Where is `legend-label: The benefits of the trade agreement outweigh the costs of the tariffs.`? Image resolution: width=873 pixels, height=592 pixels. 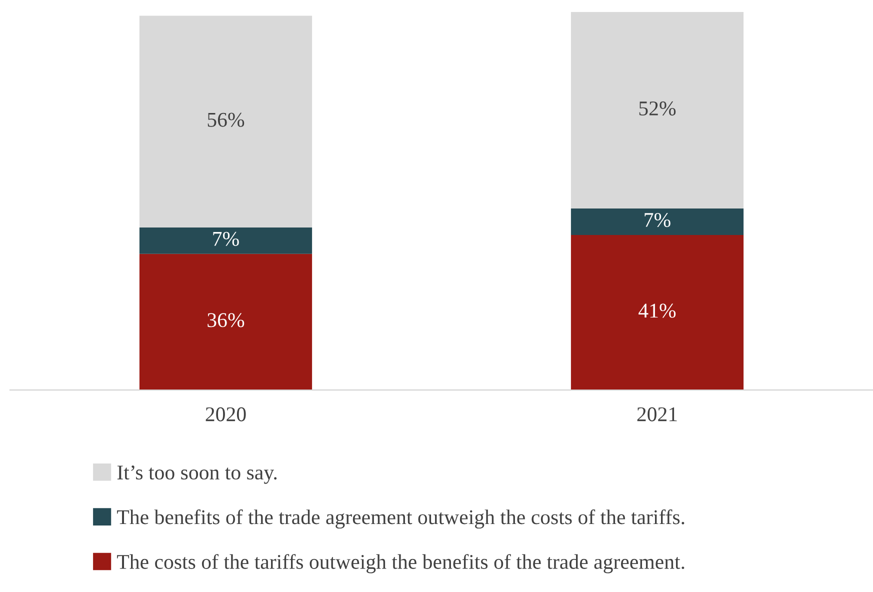
legend-label: The benefits of the trade agreement outweigh the costs of the tariffs. is located at coordinates (400, 519).